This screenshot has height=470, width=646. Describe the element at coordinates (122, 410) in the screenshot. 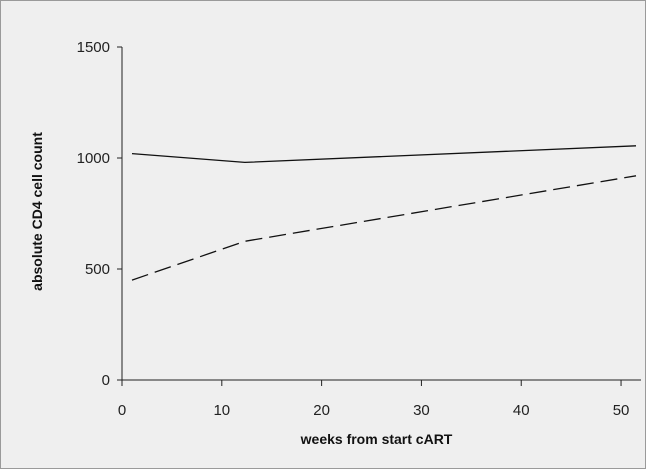

I see `x-tick-label: 0` at that location.